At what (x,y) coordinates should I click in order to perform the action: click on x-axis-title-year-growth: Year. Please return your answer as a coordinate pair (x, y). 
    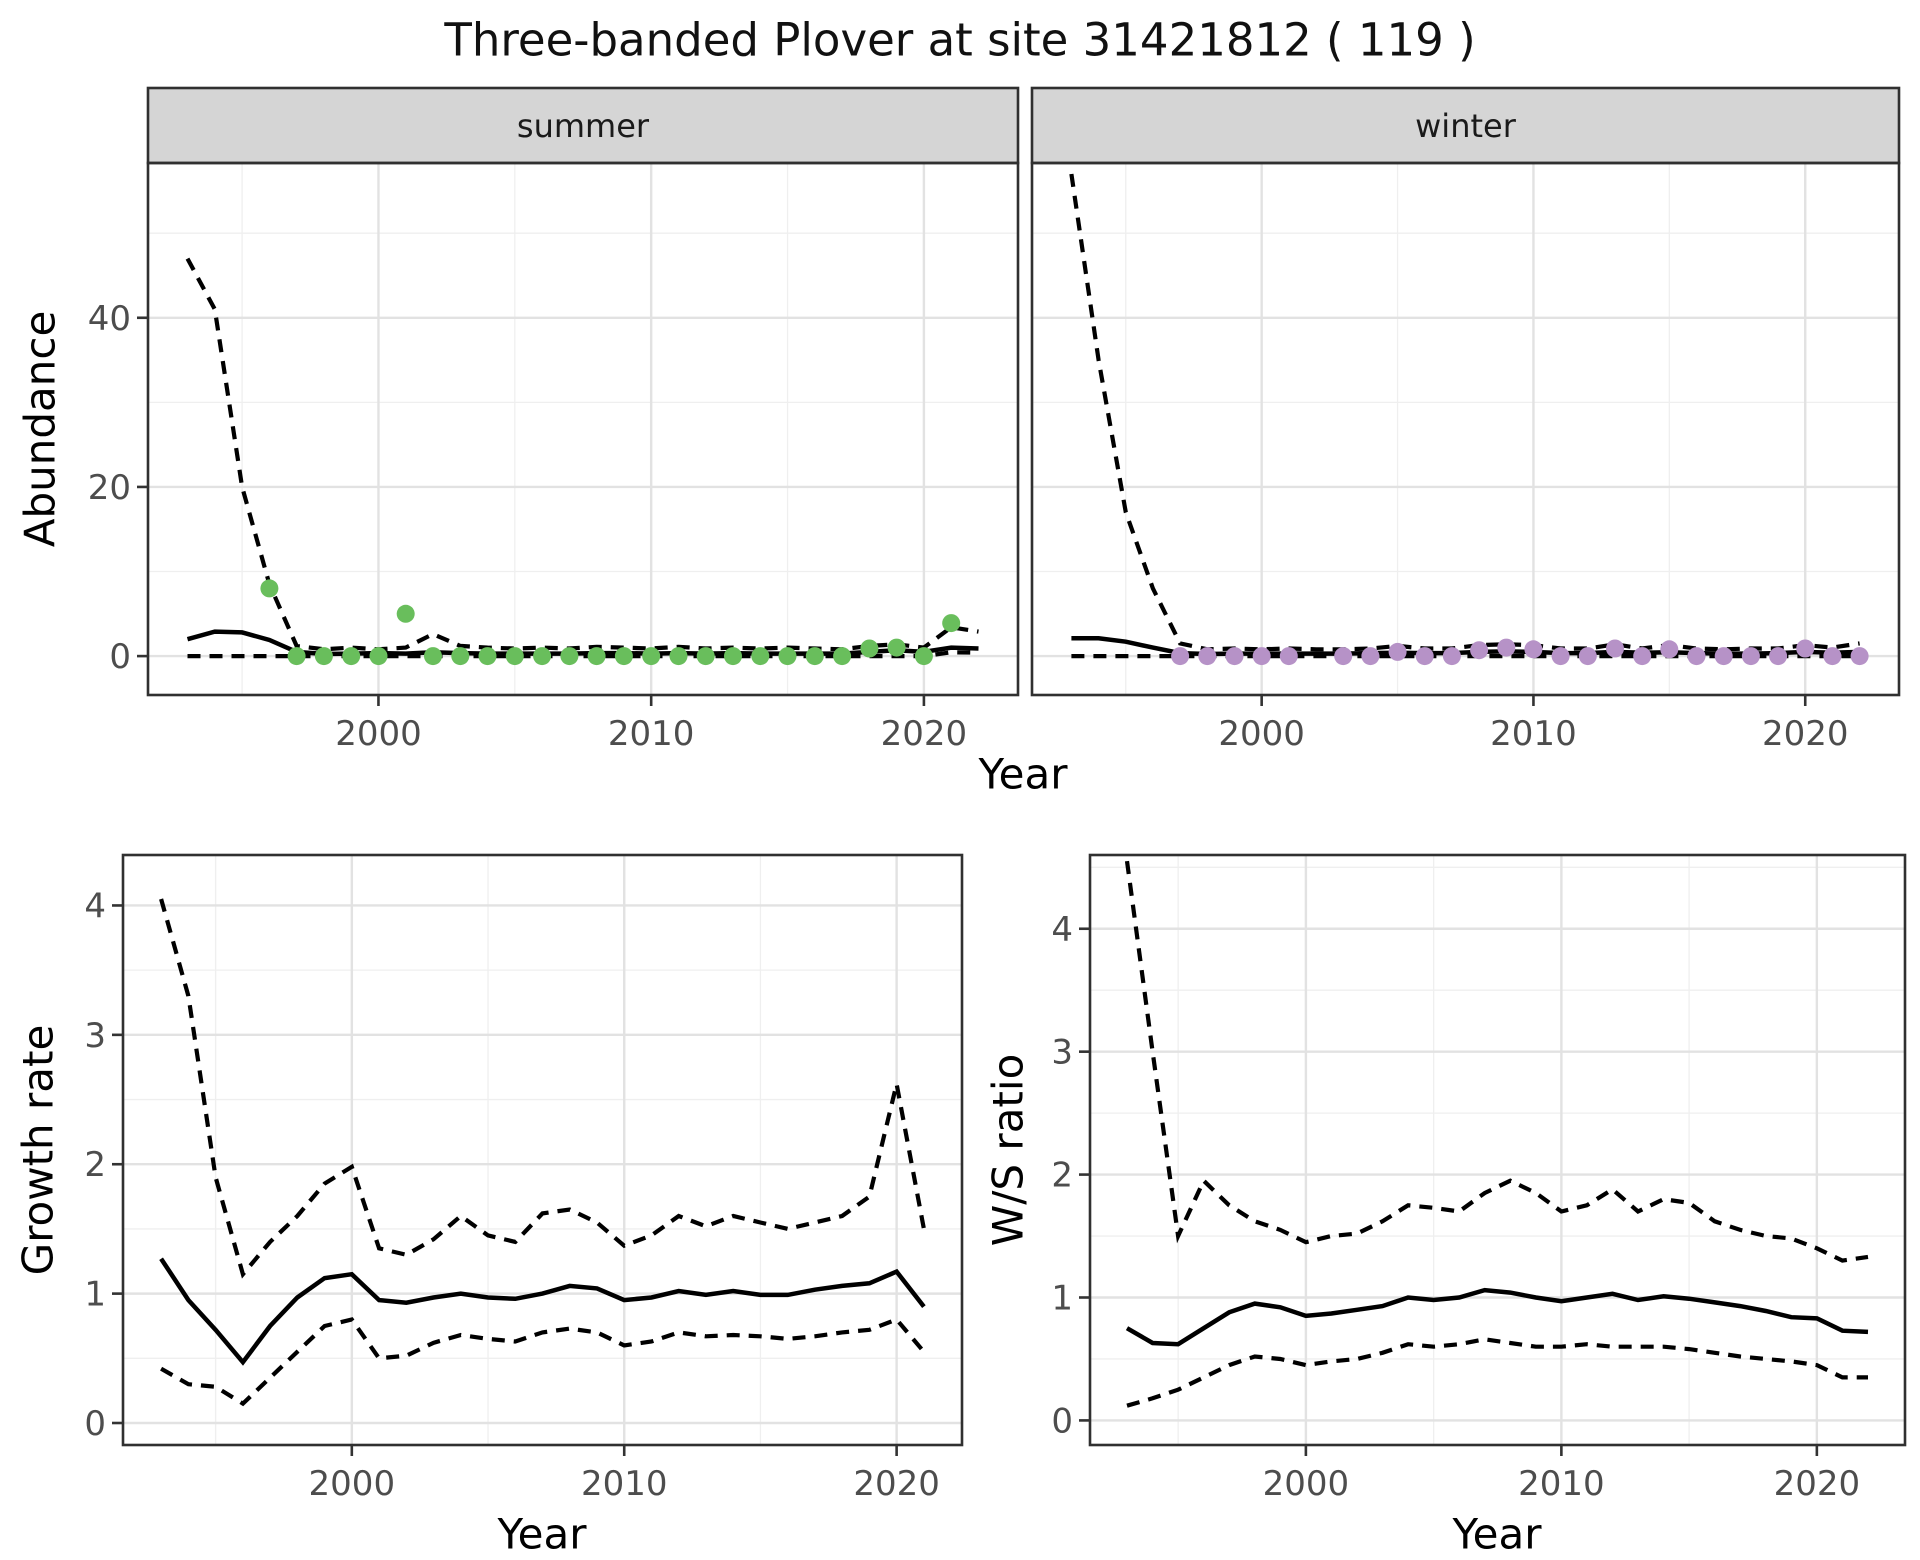
    Looking at the image, I should click on (542, 1534).